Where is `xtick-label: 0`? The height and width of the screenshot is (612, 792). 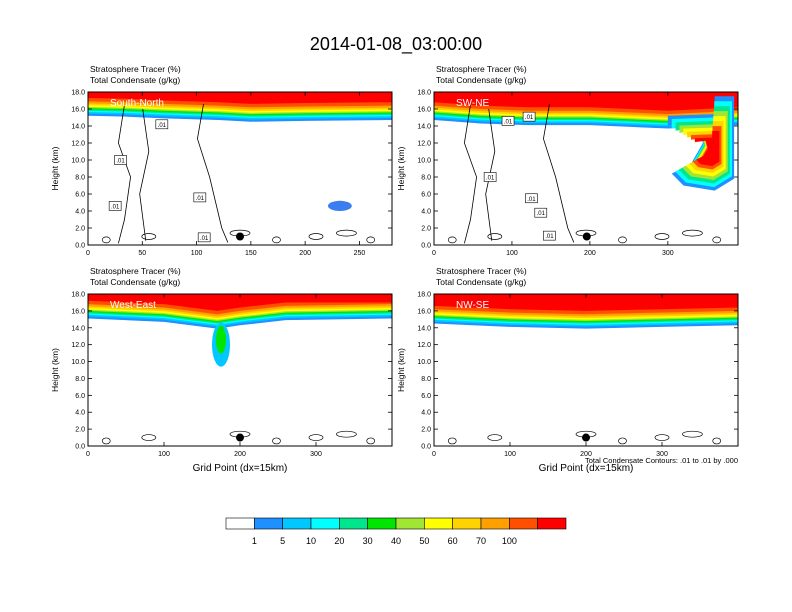 xtick-label: 0 is located at coordinates (88, 454).